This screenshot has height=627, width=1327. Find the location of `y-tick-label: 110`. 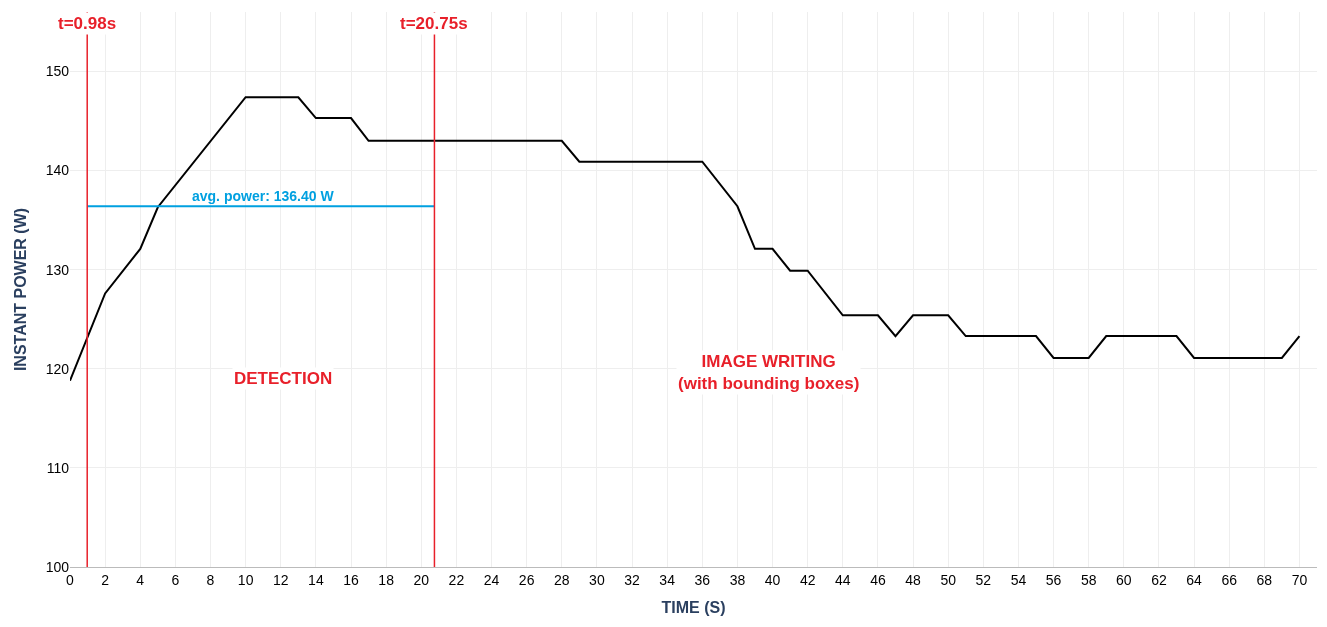

y-tick-label: 110 is located at coordinates (58, 467).